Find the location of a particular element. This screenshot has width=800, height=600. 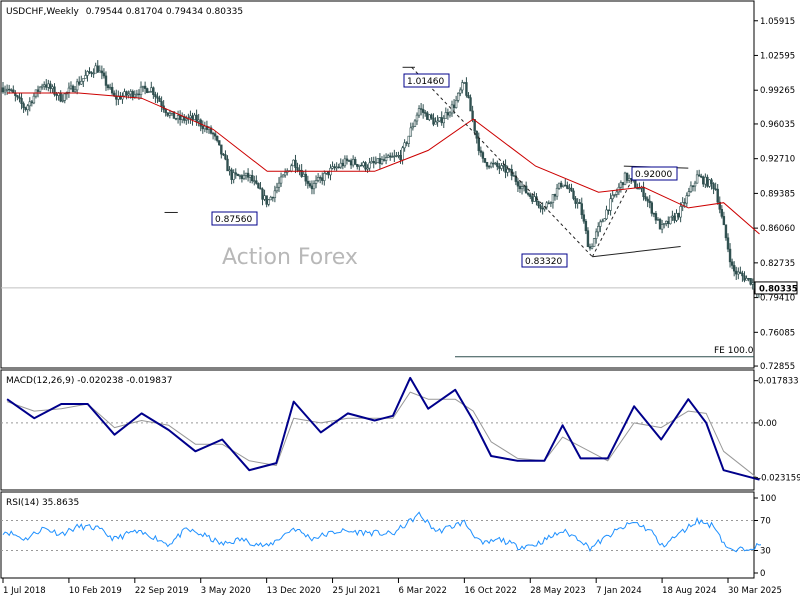

price-tick-label: 0.76085 is located at coordinates (777, 333).